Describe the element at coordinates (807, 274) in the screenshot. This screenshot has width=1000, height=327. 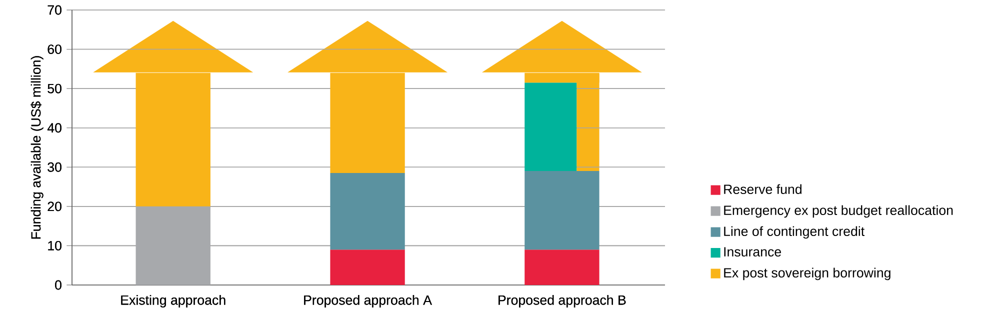
I see `legend-label: Ex post sovereign borrowing` at that location.